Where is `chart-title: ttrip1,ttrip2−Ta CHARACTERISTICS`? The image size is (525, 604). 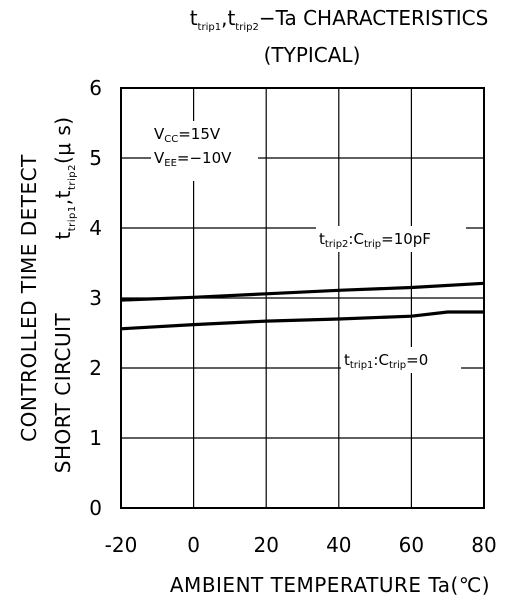 chart-title: ttrip1,ttrip2−Ta CHARACTERISTICS is located at coordinates (339, 19).